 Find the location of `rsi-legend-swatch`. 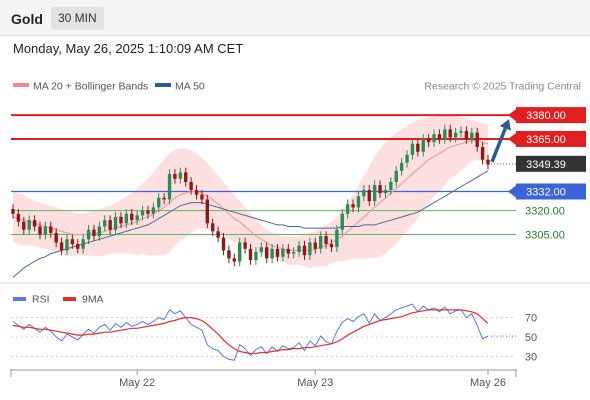

rsi-legend-swatch is located at coordinates (19, 299).